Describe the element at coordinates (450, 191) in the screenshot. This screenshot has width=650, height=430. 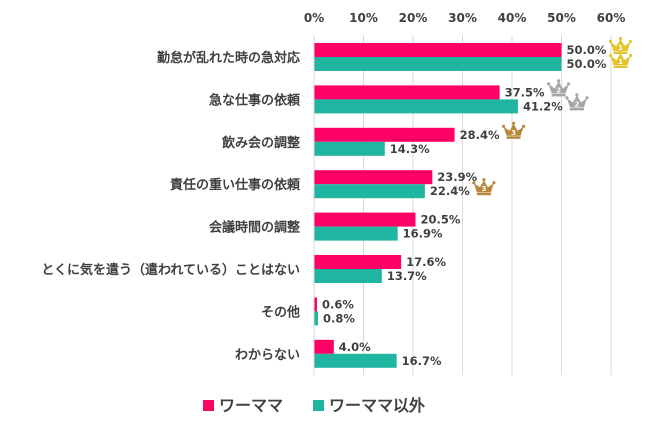
I see `data-label: 22.4%` at that location.